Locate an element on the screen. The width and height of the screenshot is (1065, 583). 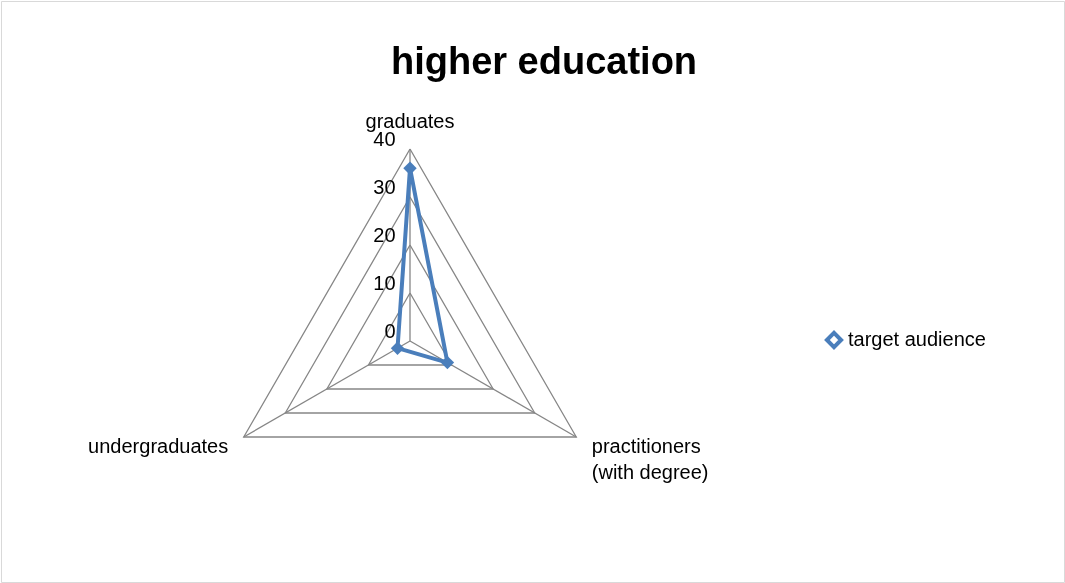
y-tick-label: 10 is located at coordinates (384, 283).